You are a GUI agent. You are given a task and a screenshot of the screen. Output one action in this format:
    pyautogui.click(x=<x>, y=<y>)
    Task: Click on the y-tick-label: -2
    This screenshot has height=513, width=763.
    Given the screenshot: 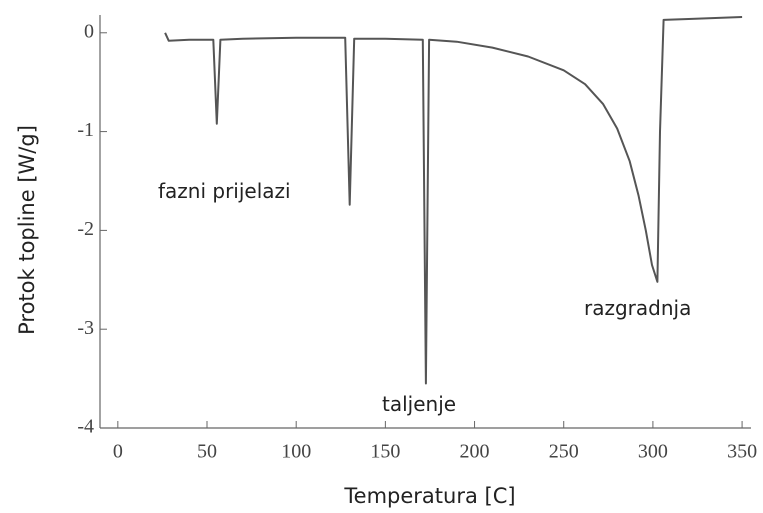 What is the action you would take?
    pyautogui.click(x=85, y=229)
    